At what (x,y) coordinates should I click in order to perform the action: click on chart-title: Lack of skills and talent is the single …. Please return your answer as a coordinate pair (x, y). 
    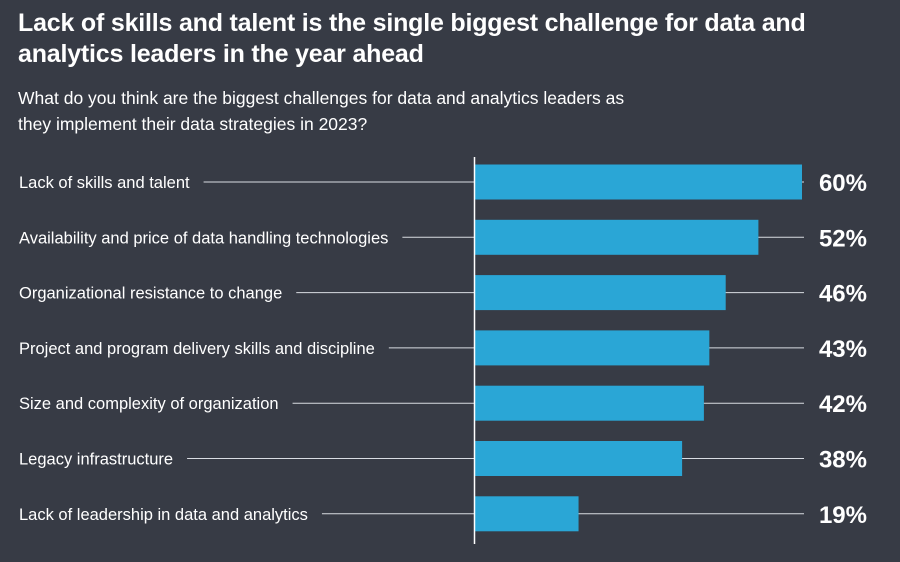
    Looking at the image, I should click on (412, 38).